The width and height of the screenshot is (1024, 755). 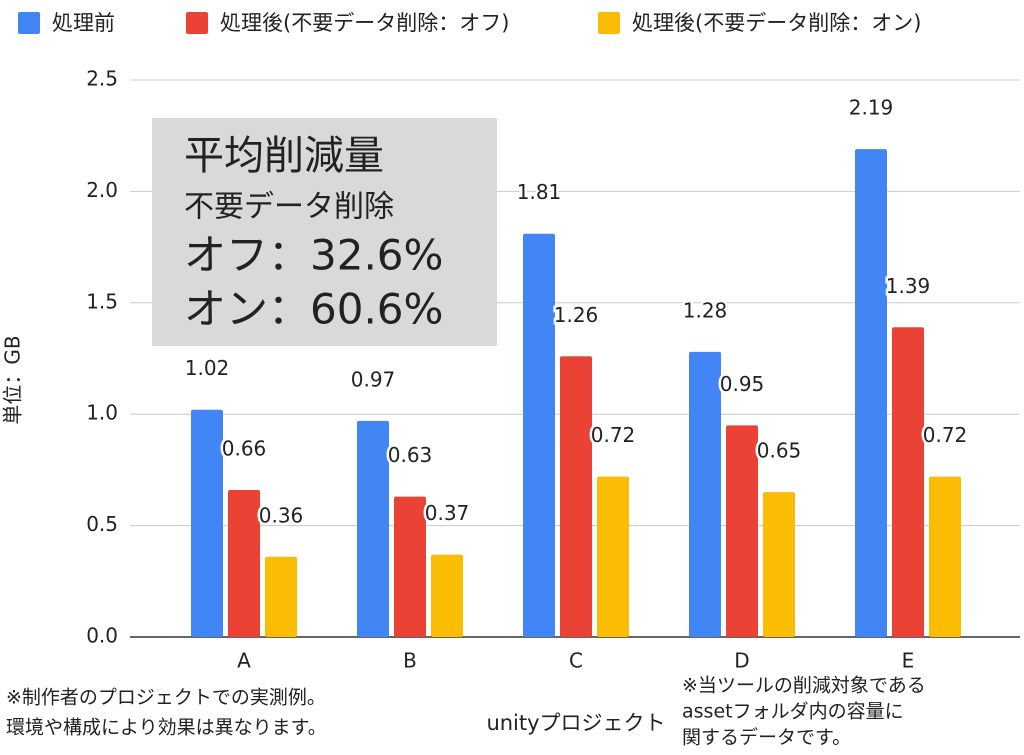 I want to click on y-tick-label: 1.5, so click(x=102, y=301).